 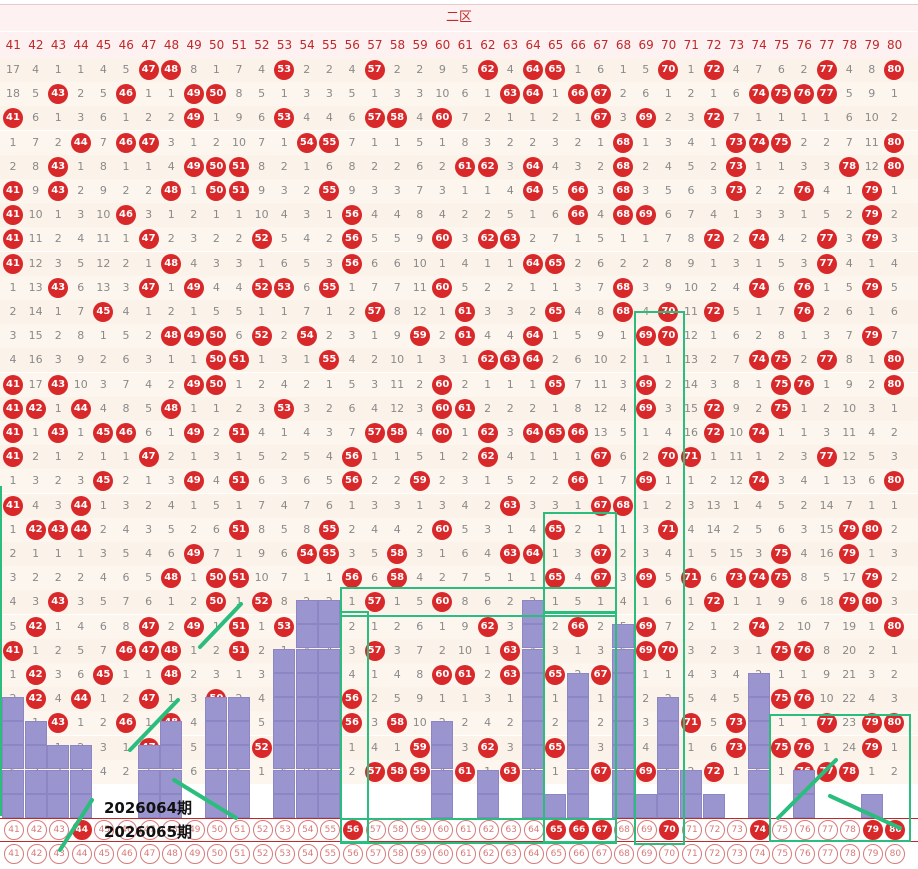 I want to click on omission-value: 11, so click(x=419, y=287).